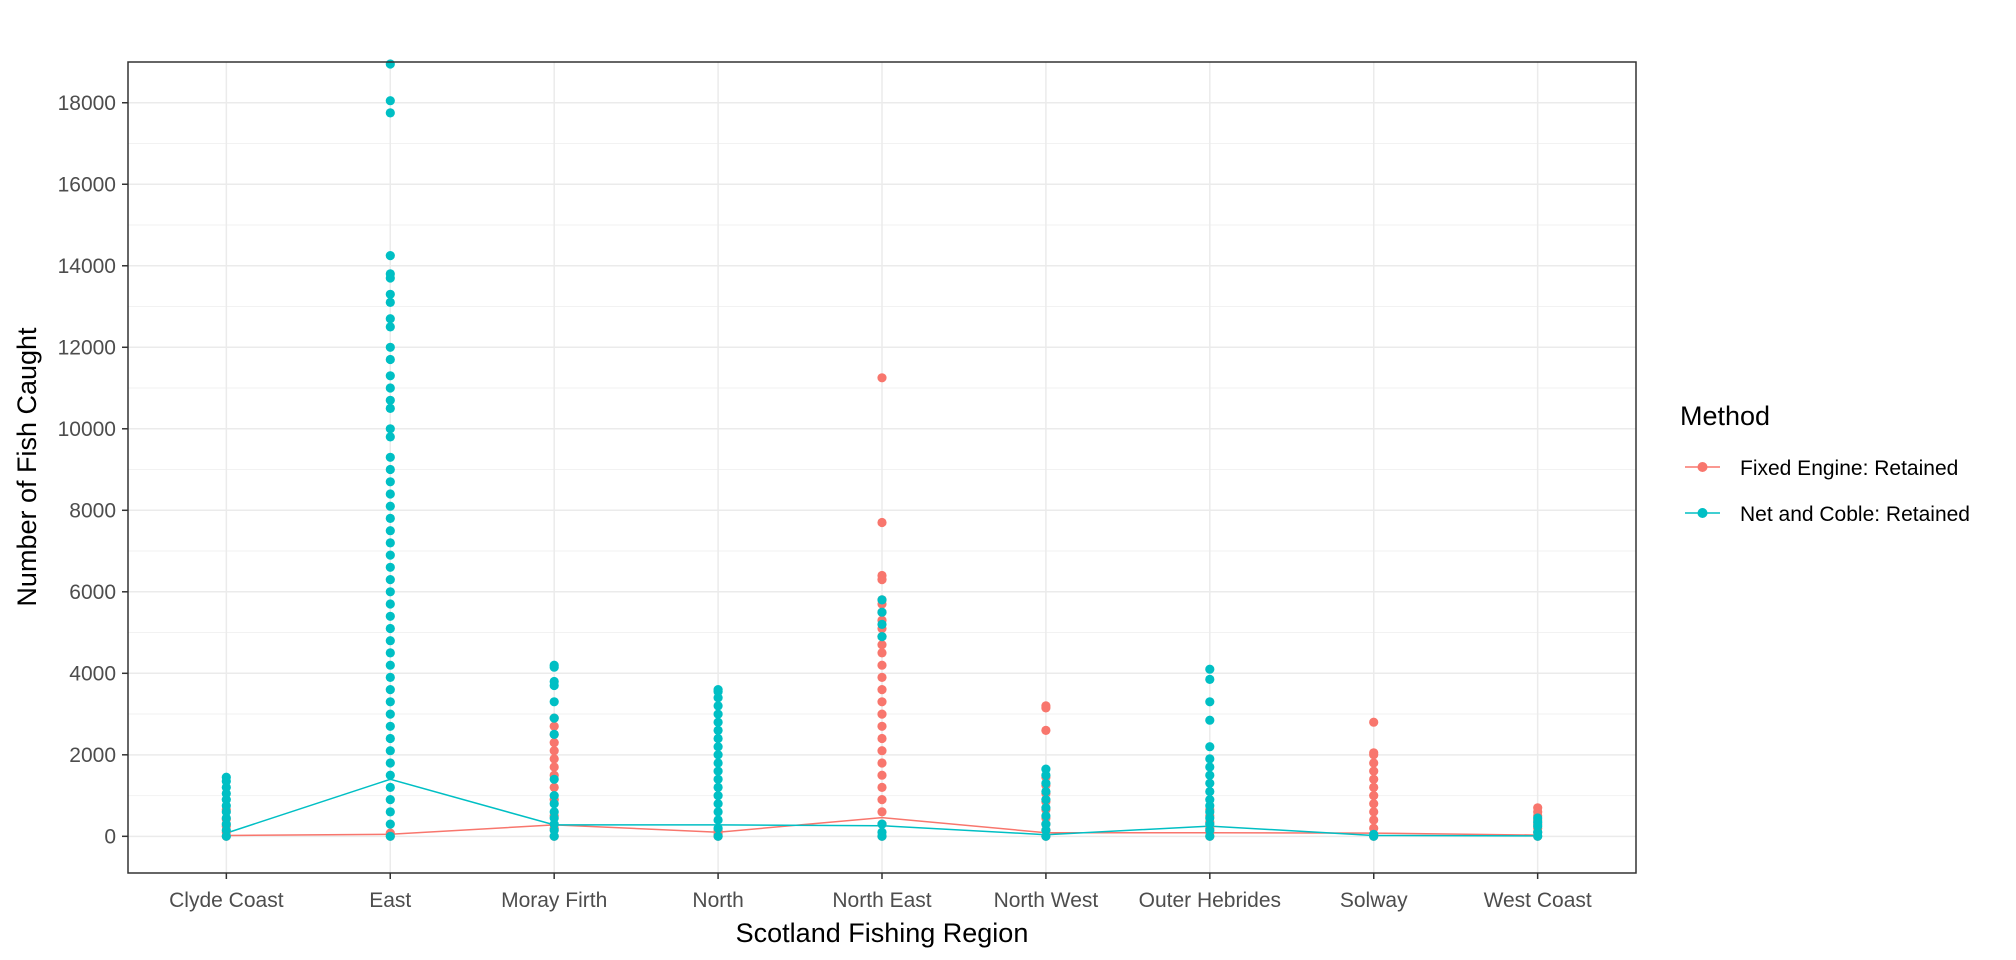 This screenshot has height=960, width=2016. Describe the element at coordinates (1827, 514) in the screenshot. I see `legend-item-net-and-coble: Net and Coble: Retained` at that location.